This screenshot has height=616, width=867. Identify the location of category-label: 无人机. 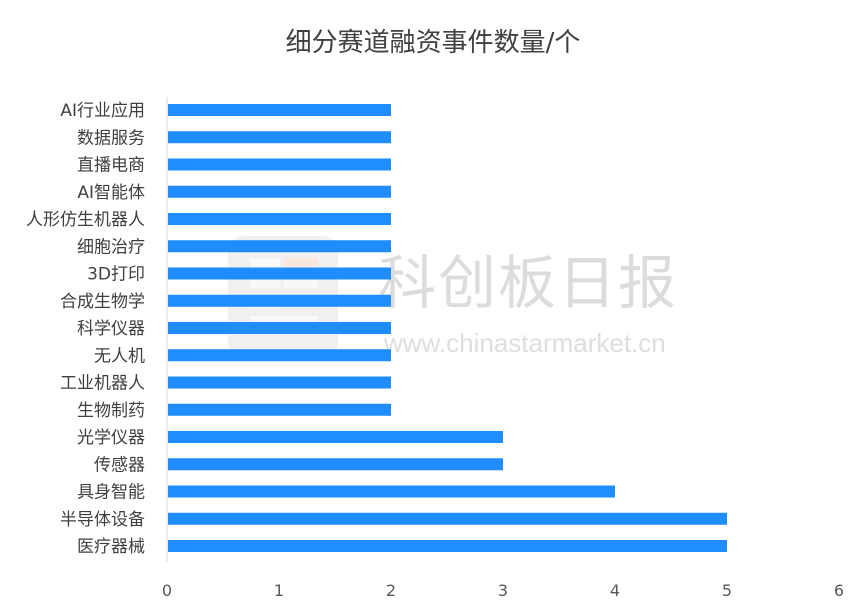
(119, 356).